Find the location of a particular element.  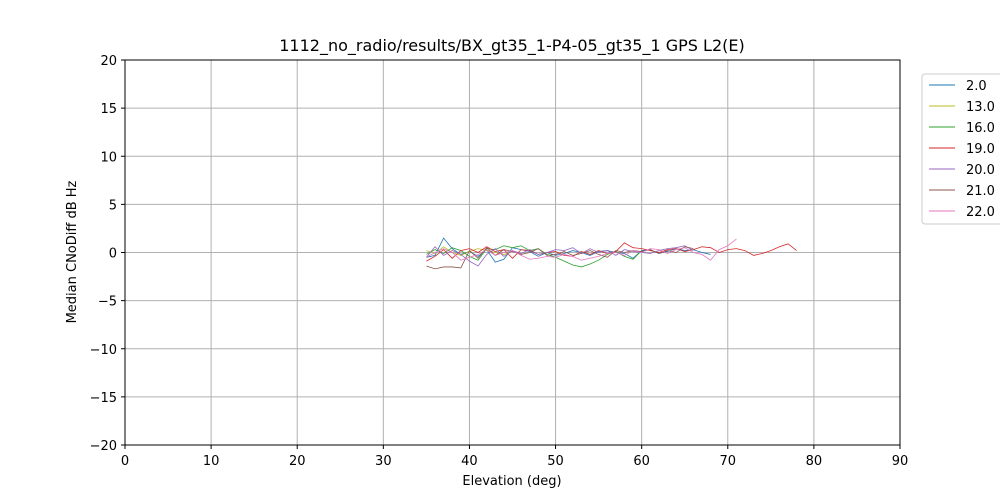

x-axis-label: Elevation (deg) is located at coordinates (511, 481).